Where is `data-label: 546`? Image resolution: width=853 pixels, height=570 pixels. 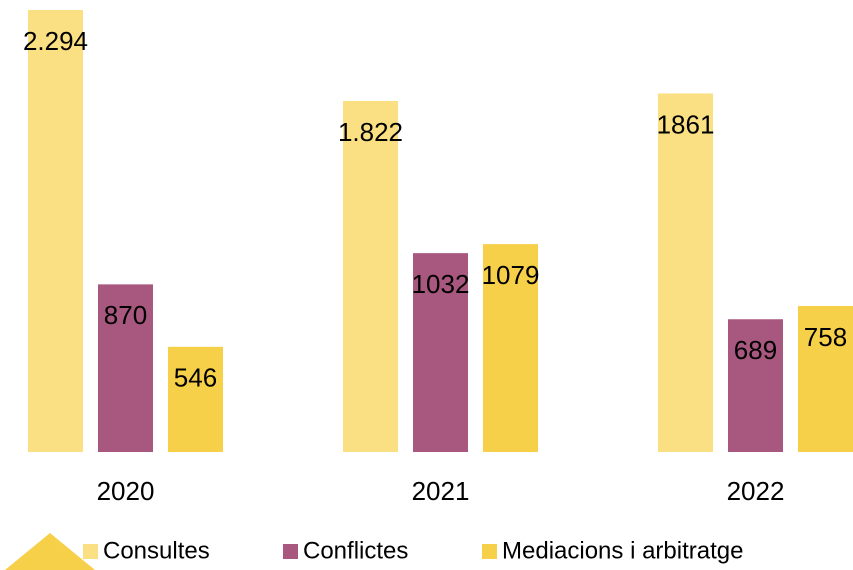
data-label: 546 is located at coordinates (195, 378).